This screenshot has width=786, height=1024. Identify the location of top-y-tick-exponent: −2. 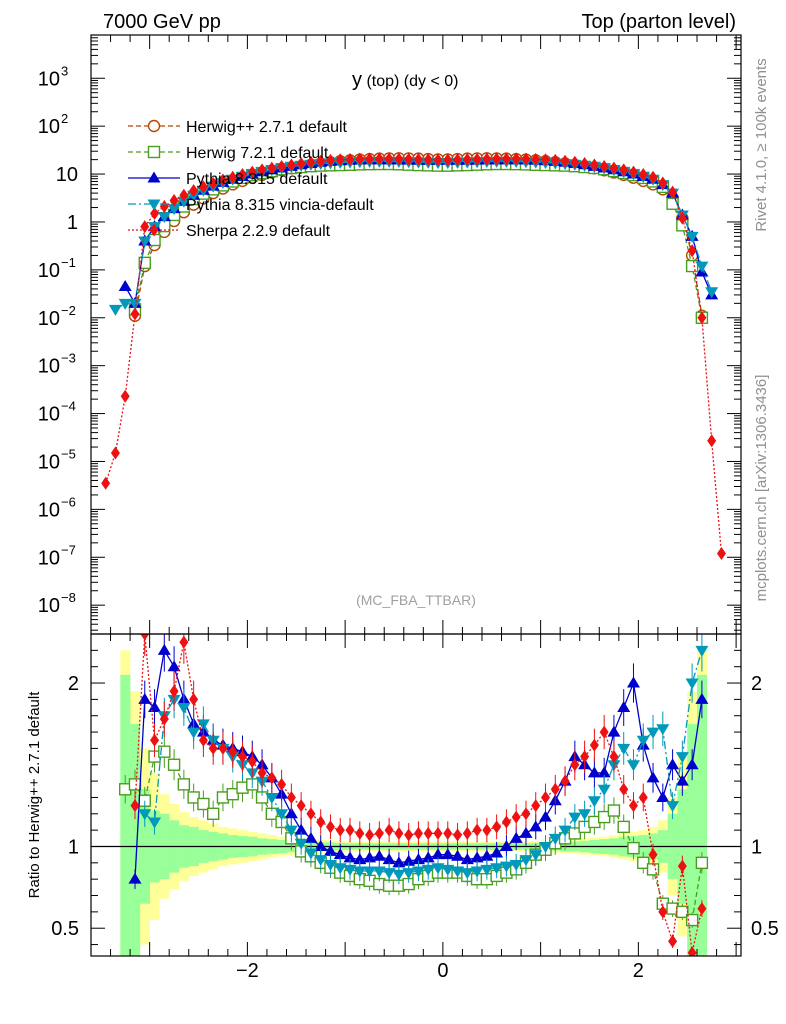
(68, 310).